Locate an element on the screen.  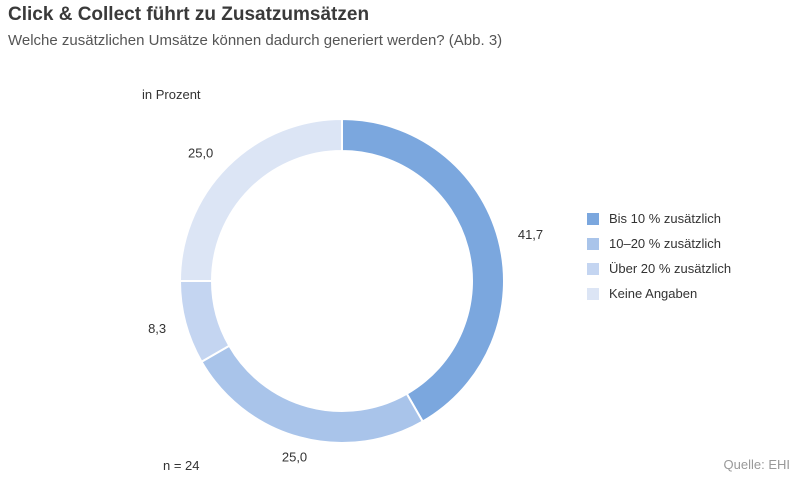
data-label: 8,3 is located at coordinates (157, 328).